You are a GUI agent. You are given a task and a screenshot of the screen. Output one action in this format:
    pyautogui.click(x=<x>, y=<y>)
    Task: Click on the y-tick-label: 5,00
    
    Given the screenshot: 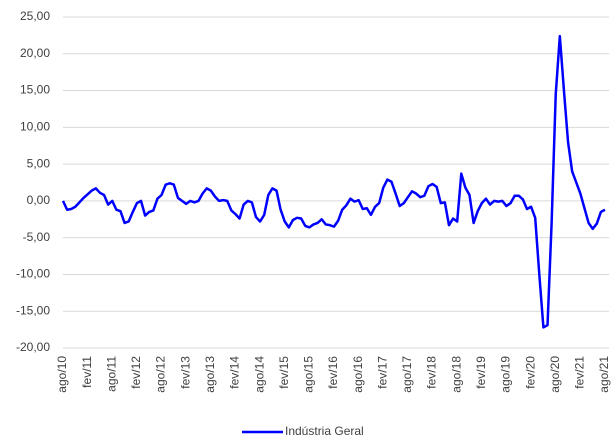 What is the action you would take?
    pyautogui.click(x=39, y=163)
    